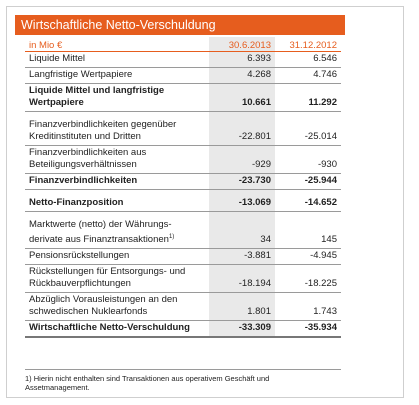 This screenshot has height=405, width=419. Describe the element at coordinates (81, 74) in the screenshot. I see `row-label-line-1: Langfristige Wertpapiere` at that location.